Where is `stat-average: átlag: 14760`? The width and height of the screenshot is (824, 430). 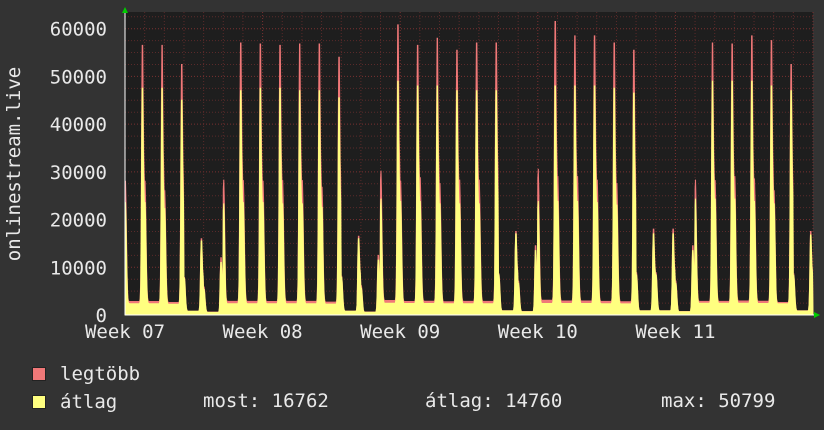
stat-average: átlag: 14760 is located at coordinates (494, 401).